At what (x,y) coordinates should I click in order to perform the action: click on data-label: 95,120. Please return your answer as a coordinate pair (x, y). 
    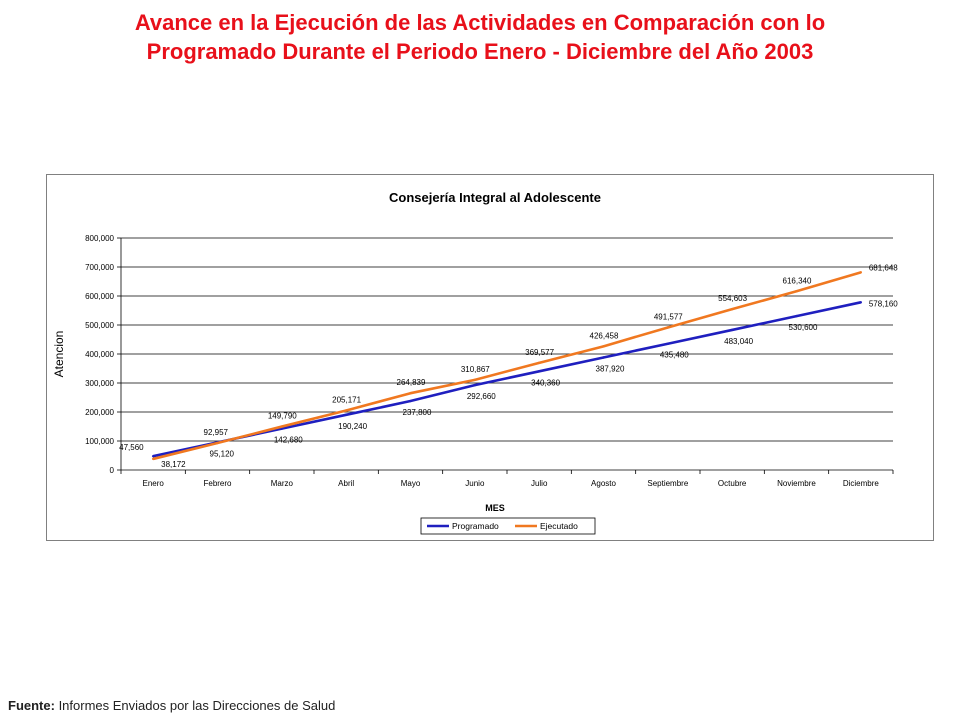
    Looking at the image, I should click on (222, 453).